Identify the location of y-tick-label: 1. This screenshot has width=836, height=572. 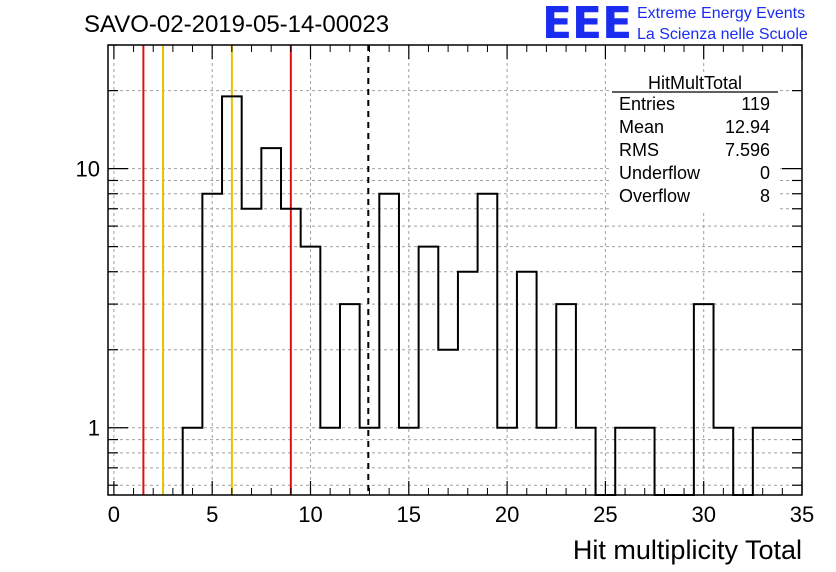
(94, 428).